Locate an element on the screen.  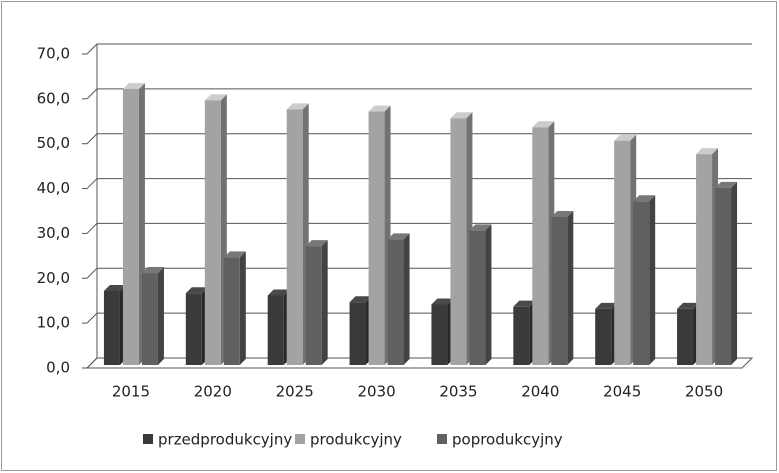
y-tick-label: 10,0 is located at coordinates (53, 323).